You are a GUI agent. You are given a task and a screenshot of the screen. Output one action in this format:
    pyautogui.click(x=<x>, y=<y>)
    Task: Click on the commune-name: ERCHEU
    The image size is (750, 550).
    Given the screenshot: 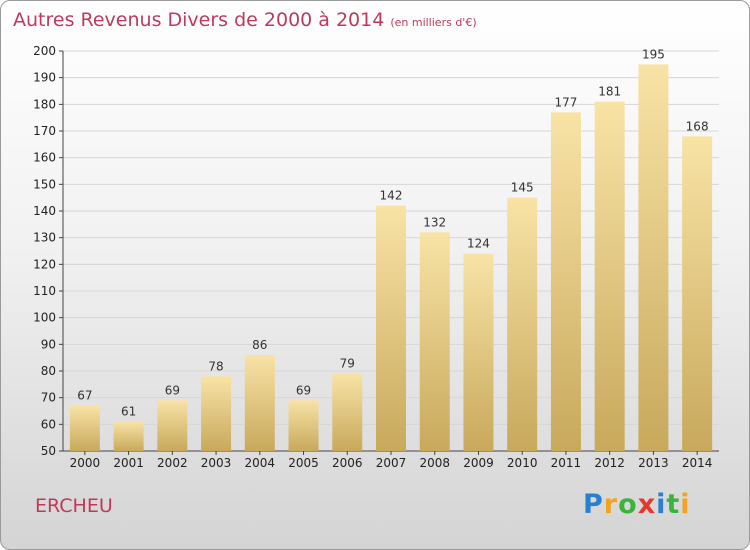 What is the action you would take?
    pyautogui.click(x=74, y=506)
    